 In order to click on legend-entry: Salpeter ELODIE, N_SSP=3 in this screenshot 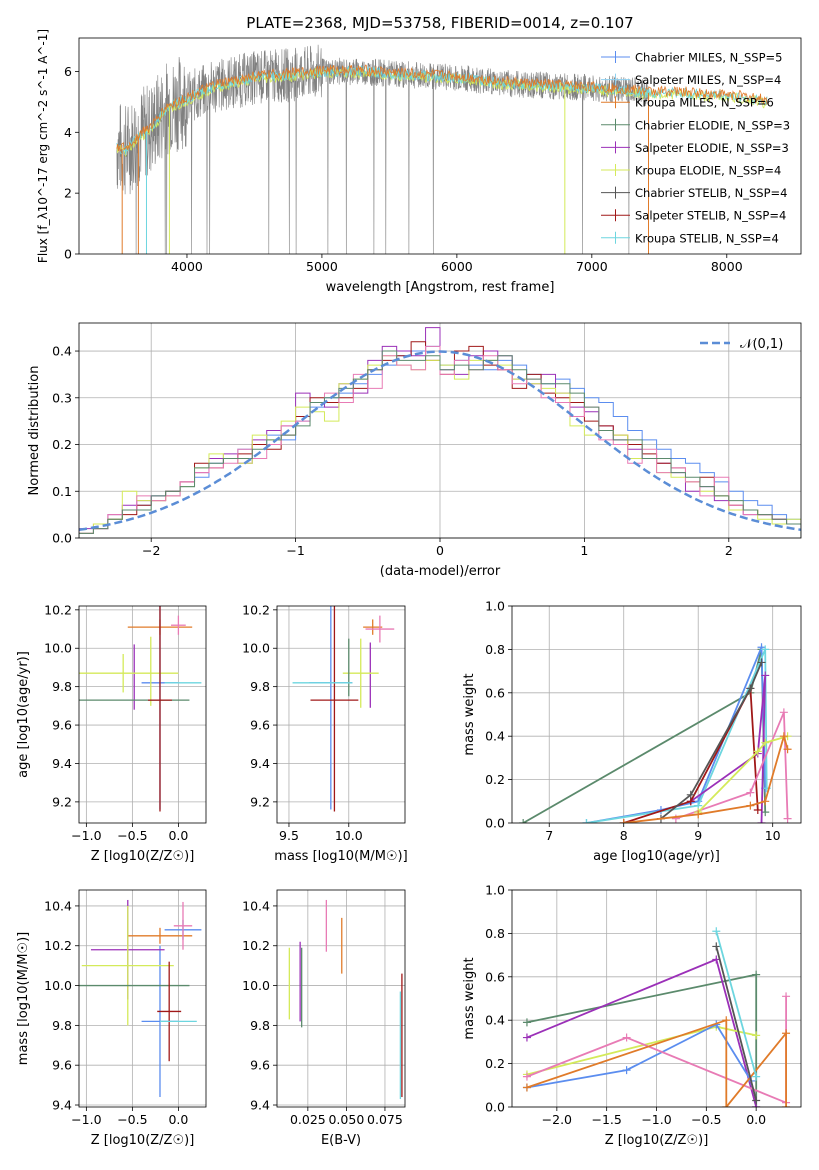, I will do `click(712, 148)`.